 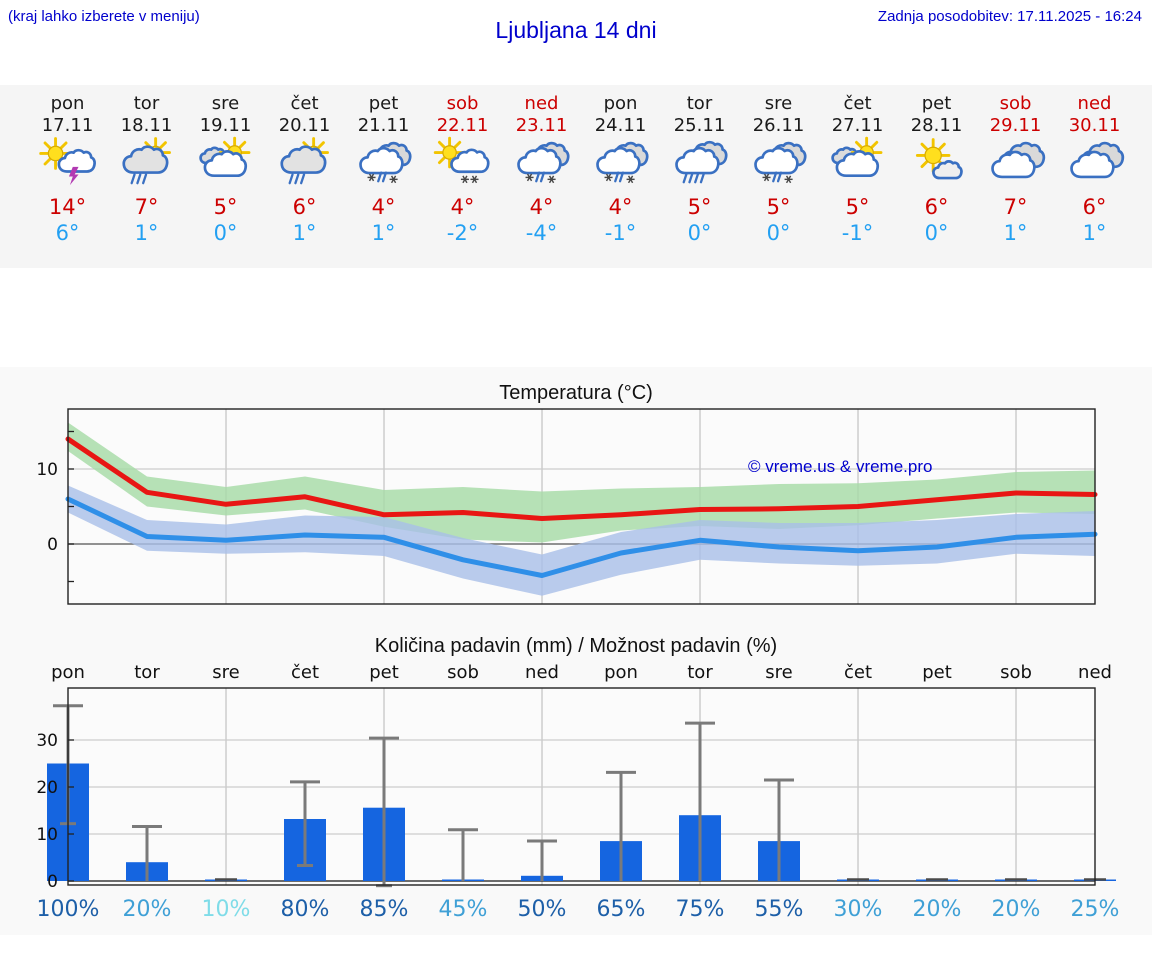 I want to click on forecast-day: sob 29.11 7° 1°, so click(x=1015, y=176).